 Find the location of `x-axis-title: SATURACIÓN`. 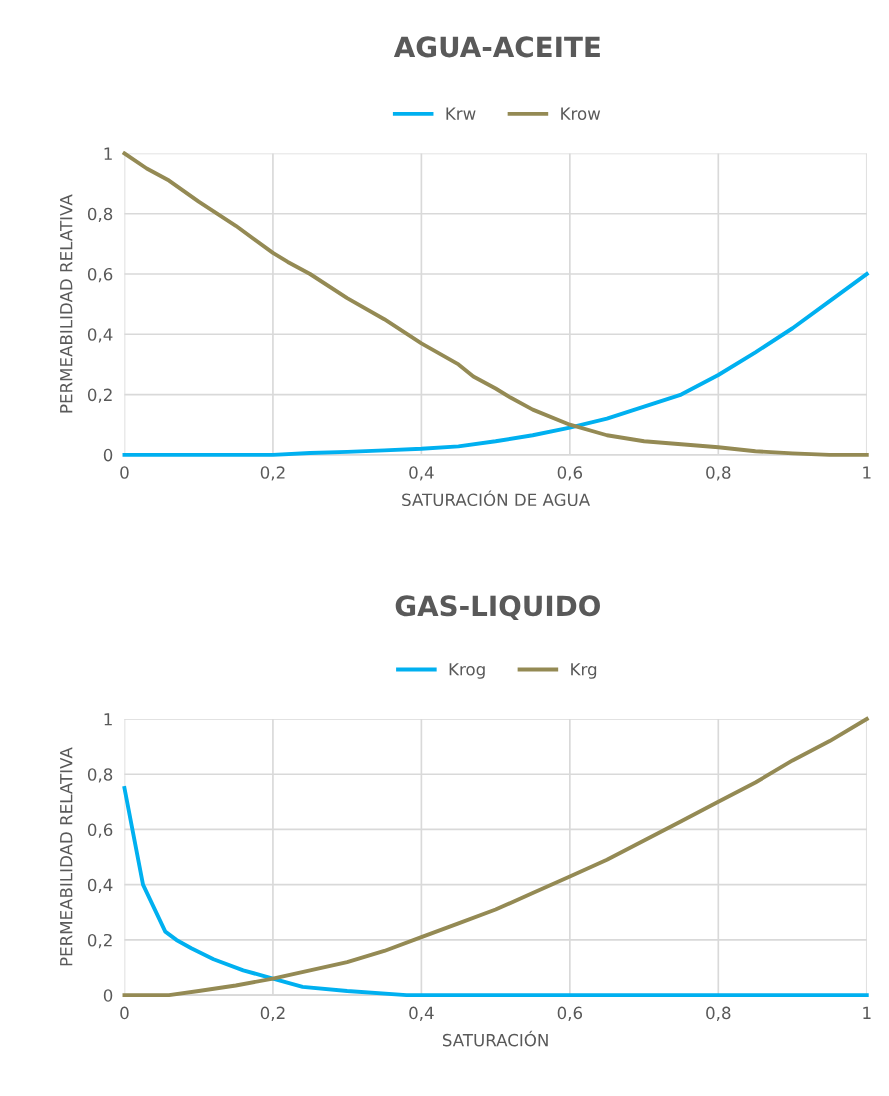

x-axis-title: SATURACIÓN is located at coordinates (495, 1038).